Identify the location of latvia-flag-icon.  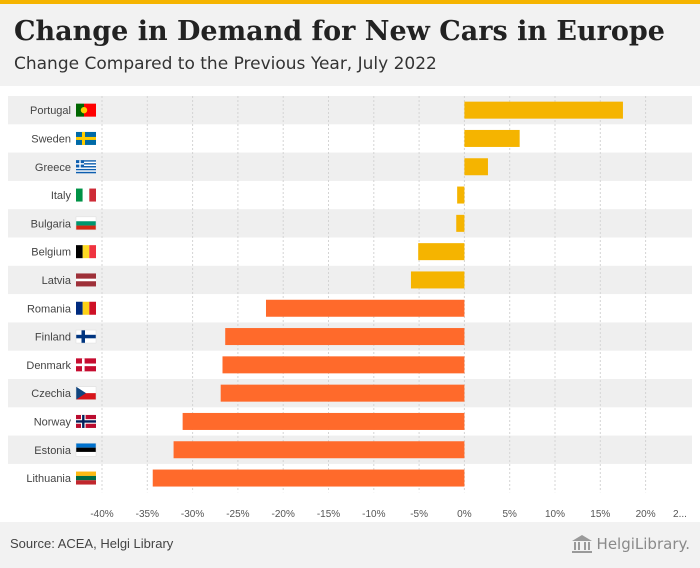
(86, 280).